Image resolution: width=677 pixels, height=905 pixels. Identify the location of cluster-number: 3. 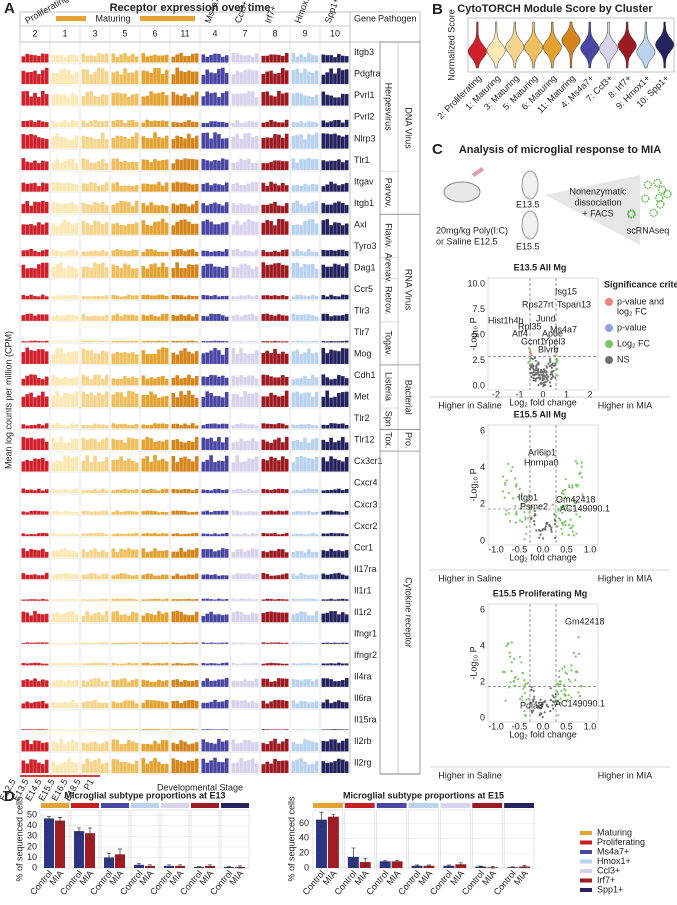
(94, 33).